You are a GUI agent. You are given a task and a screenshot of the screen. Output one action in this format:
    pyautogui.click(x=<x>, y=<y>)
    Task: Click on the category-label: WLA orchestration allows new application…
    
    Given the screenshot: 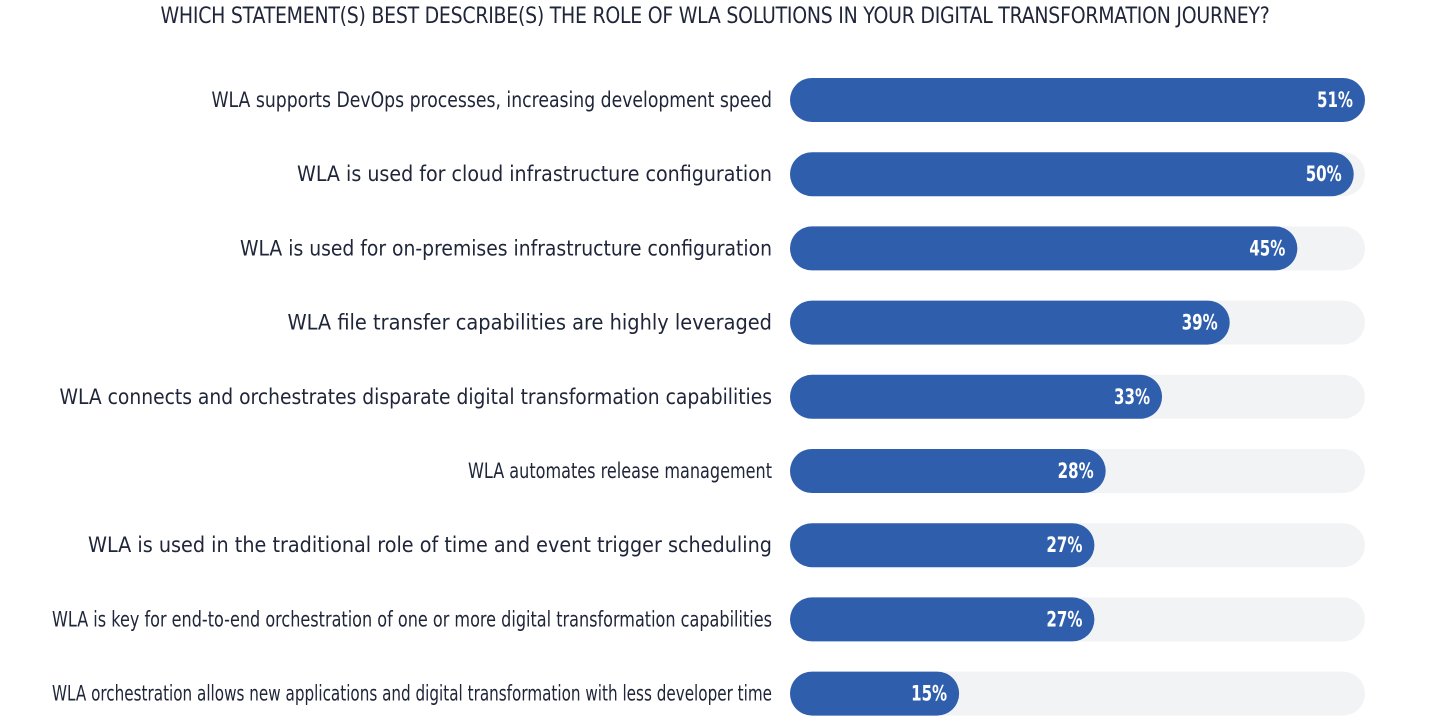 What is the action you would take?
    pyautogui.click(x=412, y=694)
    